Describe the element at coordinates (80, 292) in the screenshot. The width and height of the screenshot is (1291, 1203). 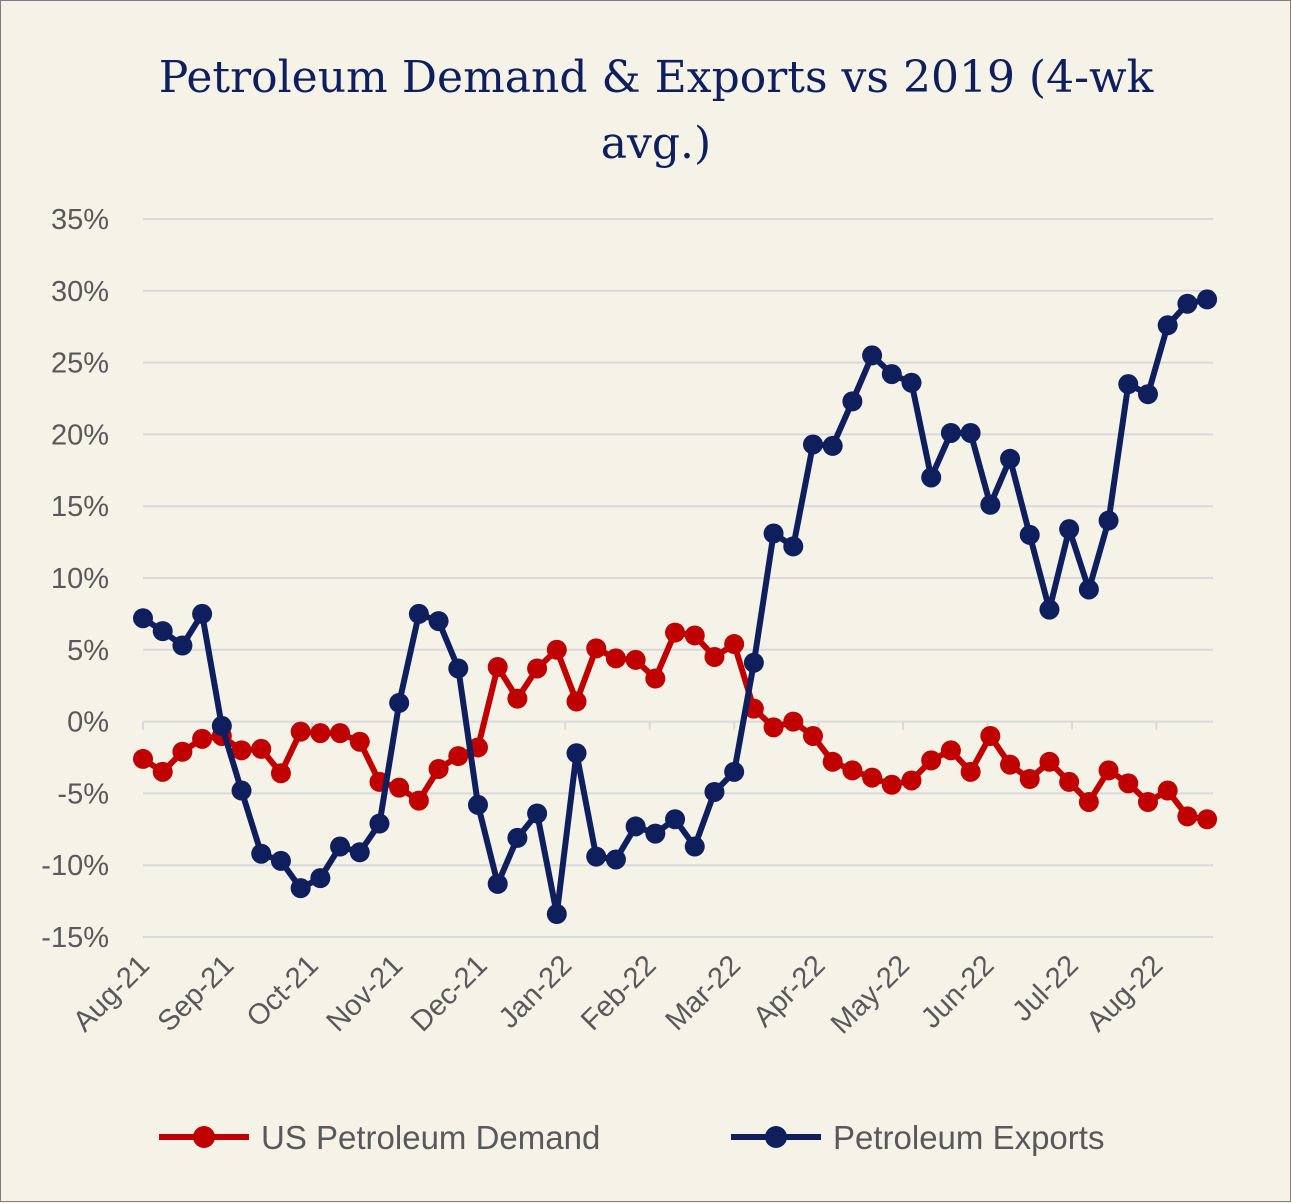
I see `y-tick-label: 30%` at that location.